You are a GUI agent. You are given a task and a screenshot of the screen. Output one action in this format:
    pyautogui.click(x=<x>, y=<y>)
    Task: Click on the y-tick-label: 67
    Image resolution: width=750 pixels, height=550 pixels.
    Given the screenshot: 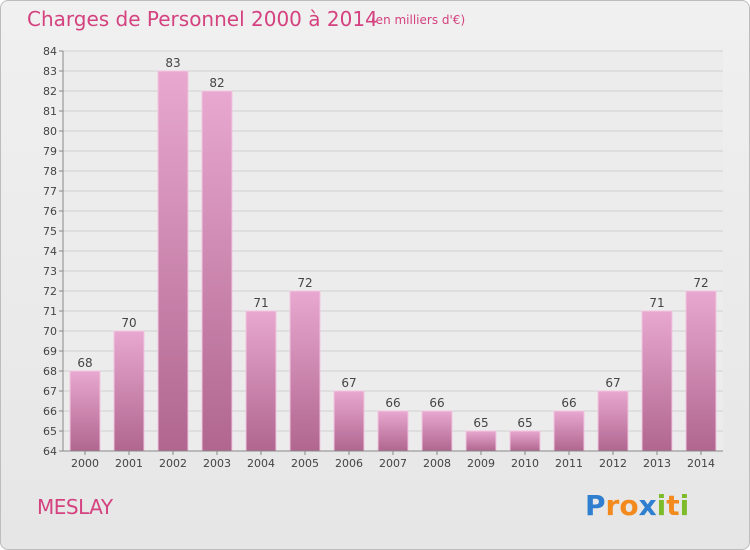 What is the action you would take?
    pyautogui.click(x=50, y=391)
    